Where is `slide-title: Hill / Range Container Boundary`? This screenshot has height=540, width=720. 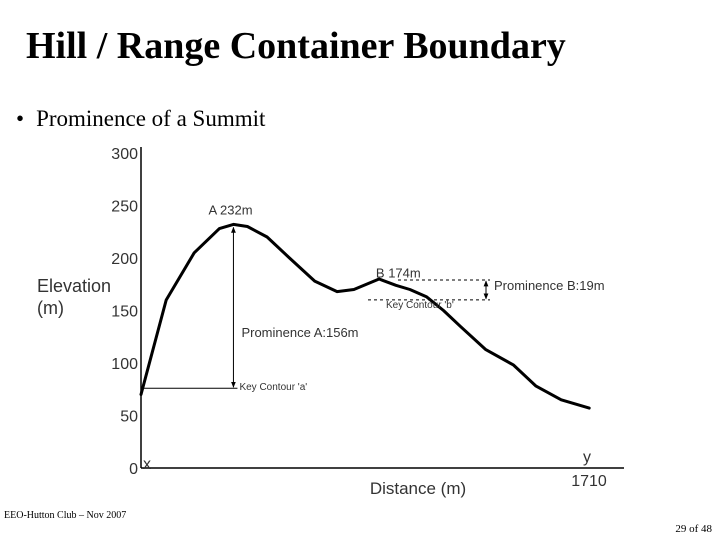
slide-title: Hill / Range Container Boundary is located at coordinates (296, 46).